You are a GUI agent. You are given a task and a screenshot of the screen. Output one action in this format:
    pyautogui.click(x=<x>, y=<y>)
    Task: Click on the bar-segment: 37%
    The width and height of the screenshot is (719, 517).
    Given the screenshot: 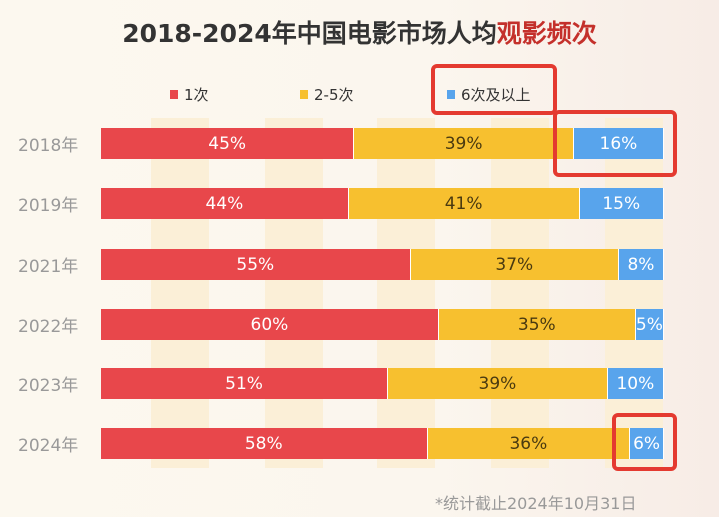 What is the action you would take?
    pyautogui.click(x=514, y=264)
    